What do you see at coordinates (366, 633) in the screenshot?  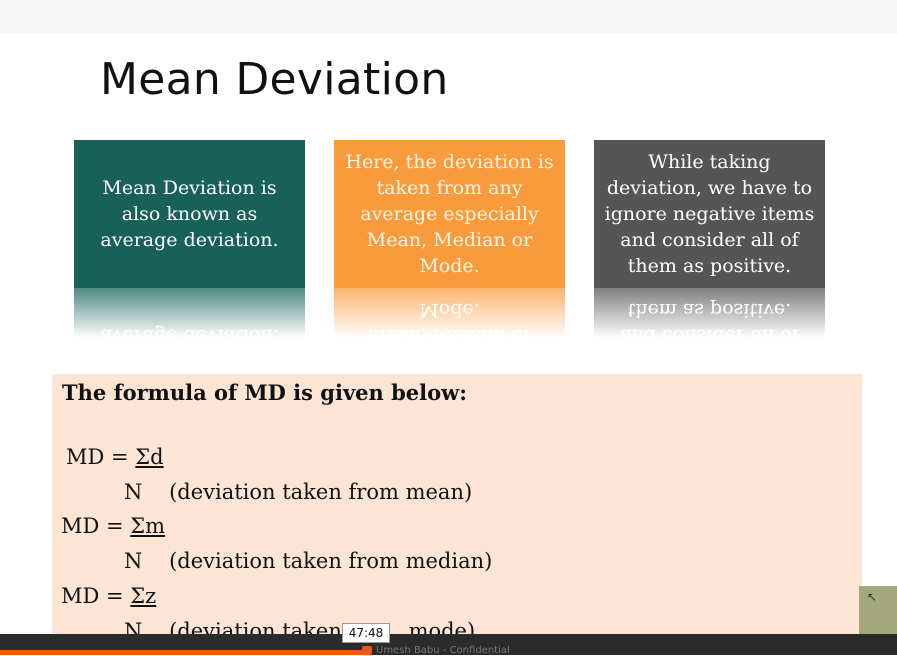 I see `time-tooltip: 47:48` at bounding box center [366, 633].